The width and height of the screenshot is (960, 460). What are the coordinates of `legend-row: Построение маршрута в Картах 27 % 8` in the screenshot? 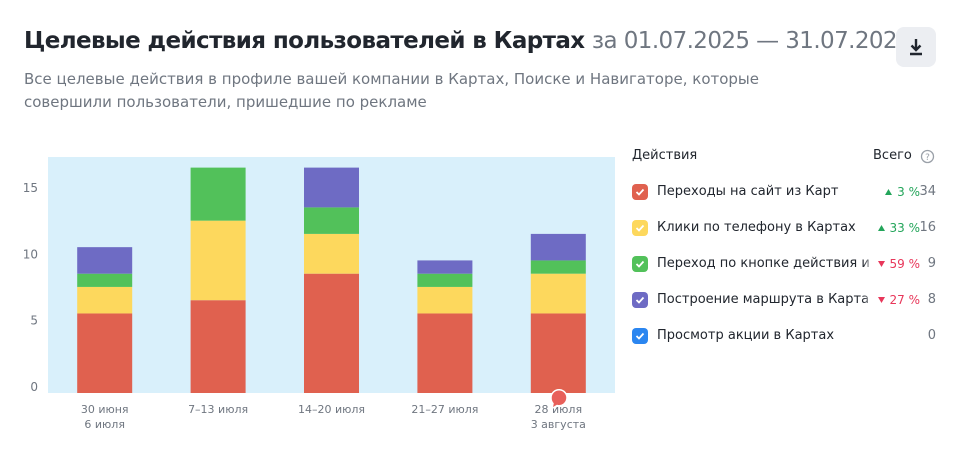 It's located at (785, 300).